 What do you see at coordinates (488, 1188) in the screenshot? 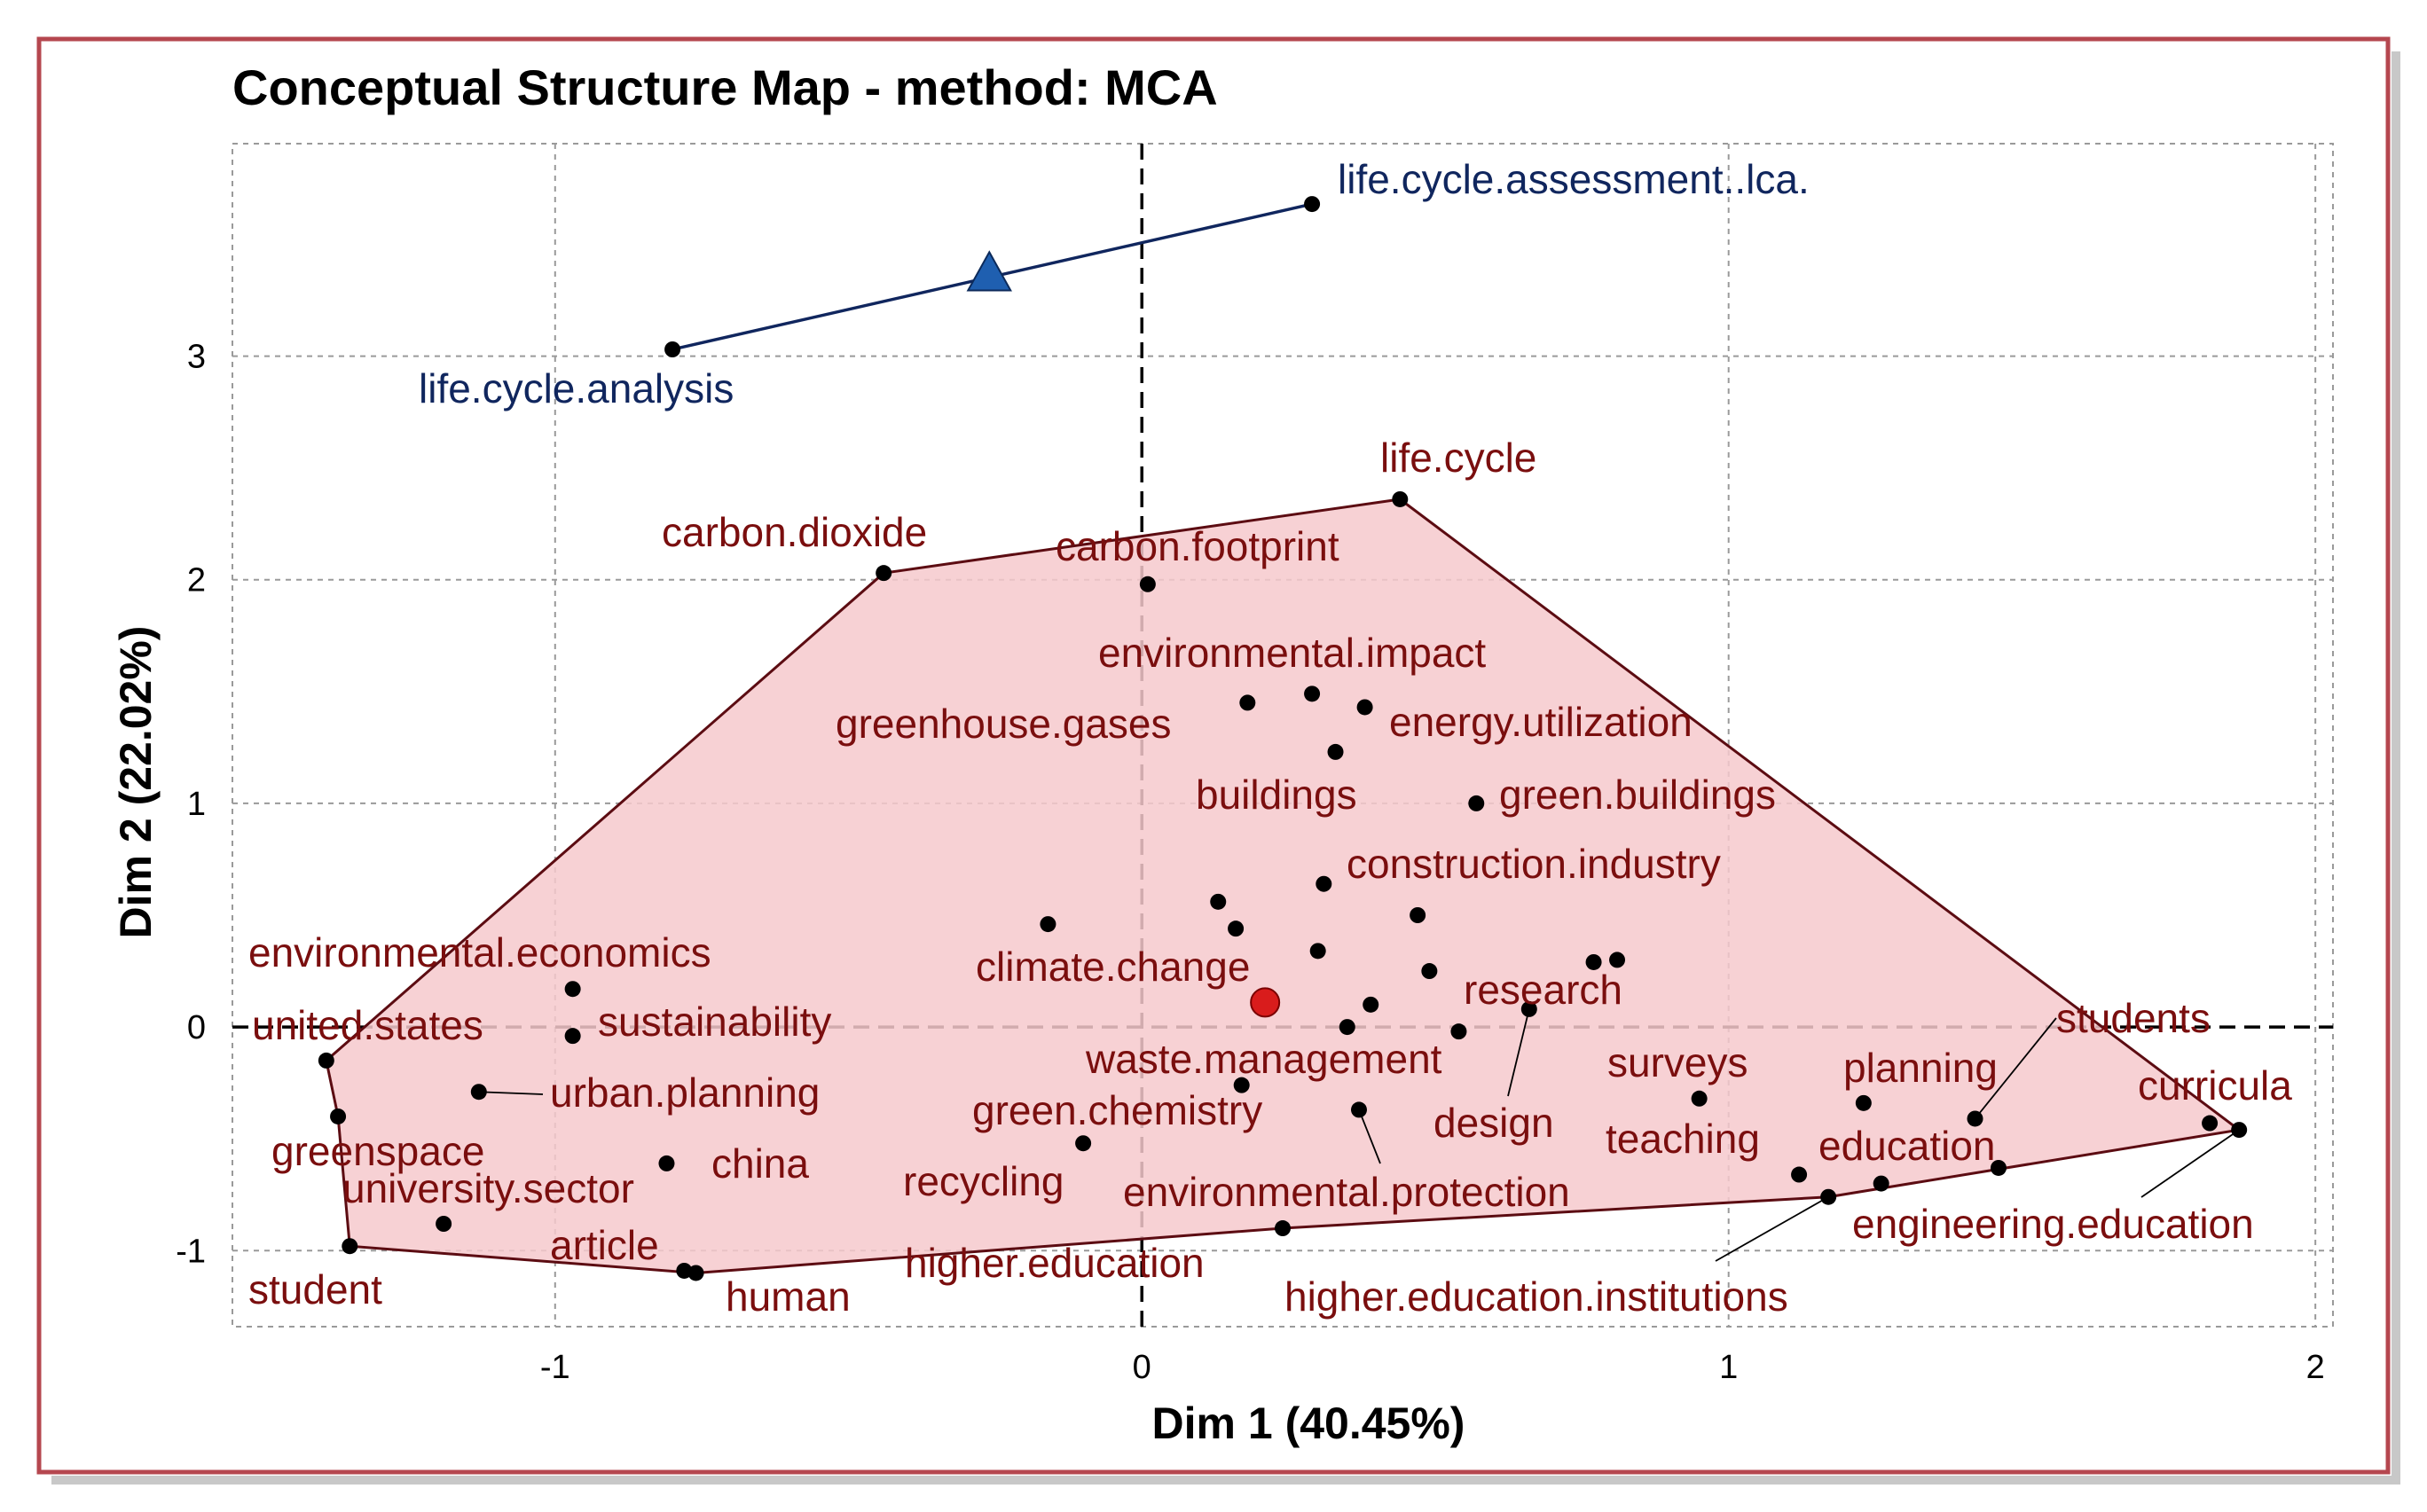
I see `label-university-sector: university.sector` at bounding box center [488, 1188].